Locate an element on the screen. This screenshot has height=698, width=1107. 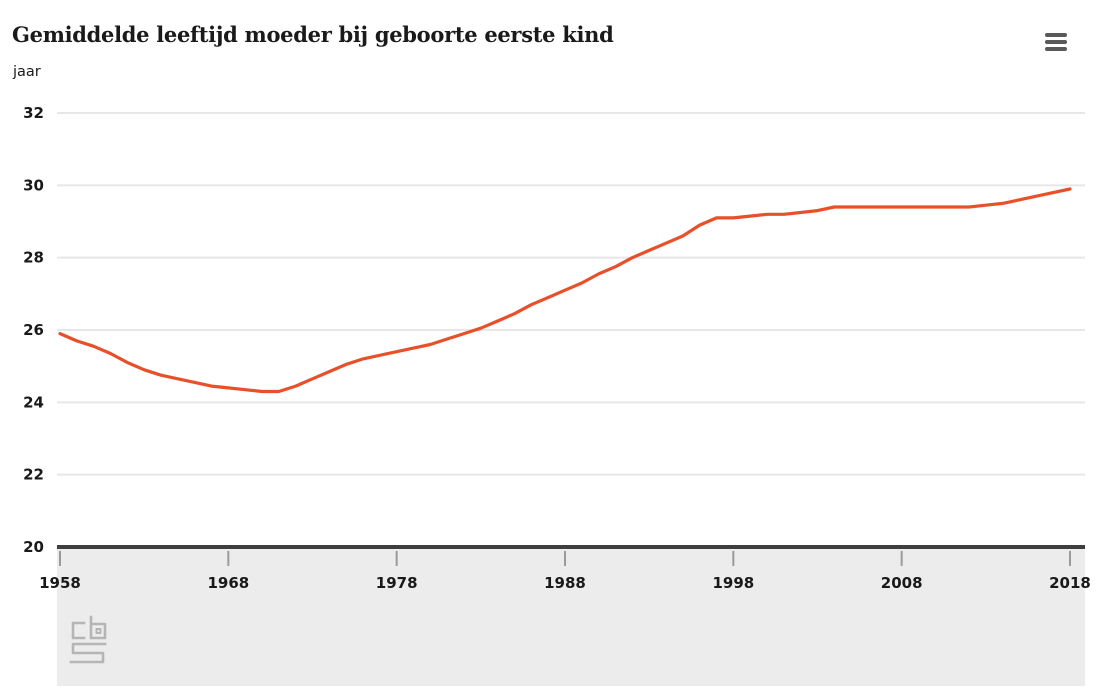
y-tick-label: 26 is located at coordinates (33, 330).